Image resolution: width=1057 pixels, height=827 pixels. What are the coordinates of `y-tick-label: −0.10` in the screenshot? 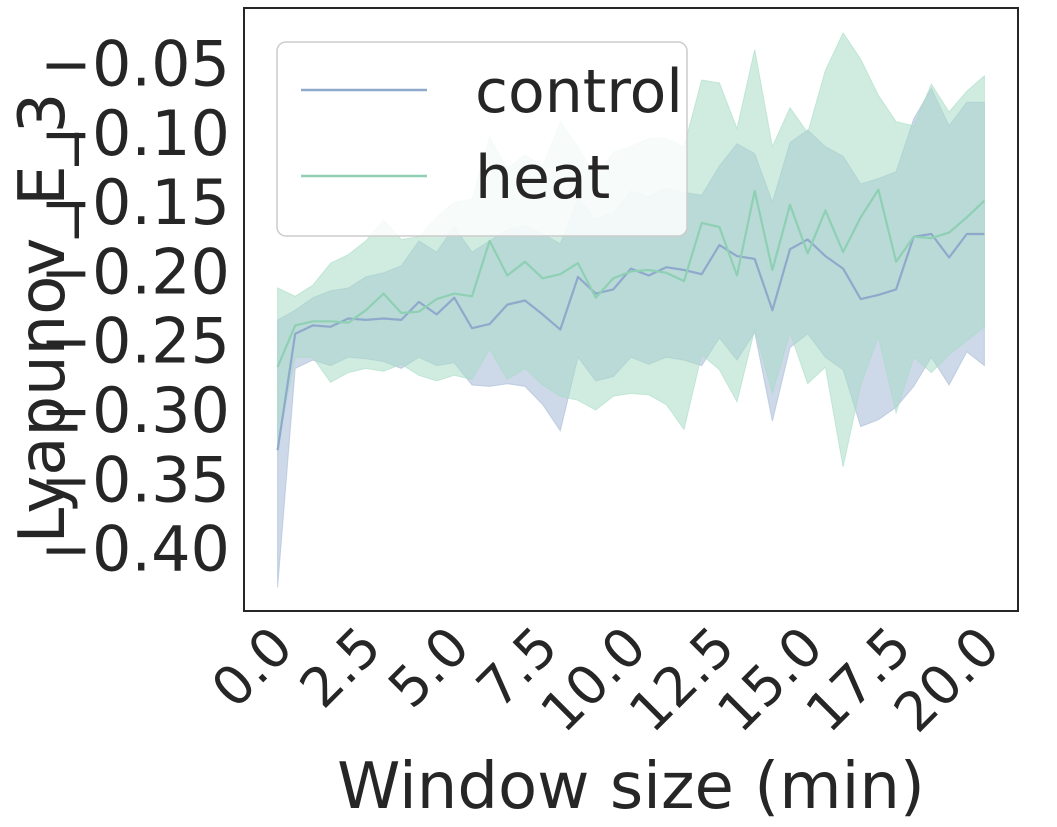 It's located at (135, 133).